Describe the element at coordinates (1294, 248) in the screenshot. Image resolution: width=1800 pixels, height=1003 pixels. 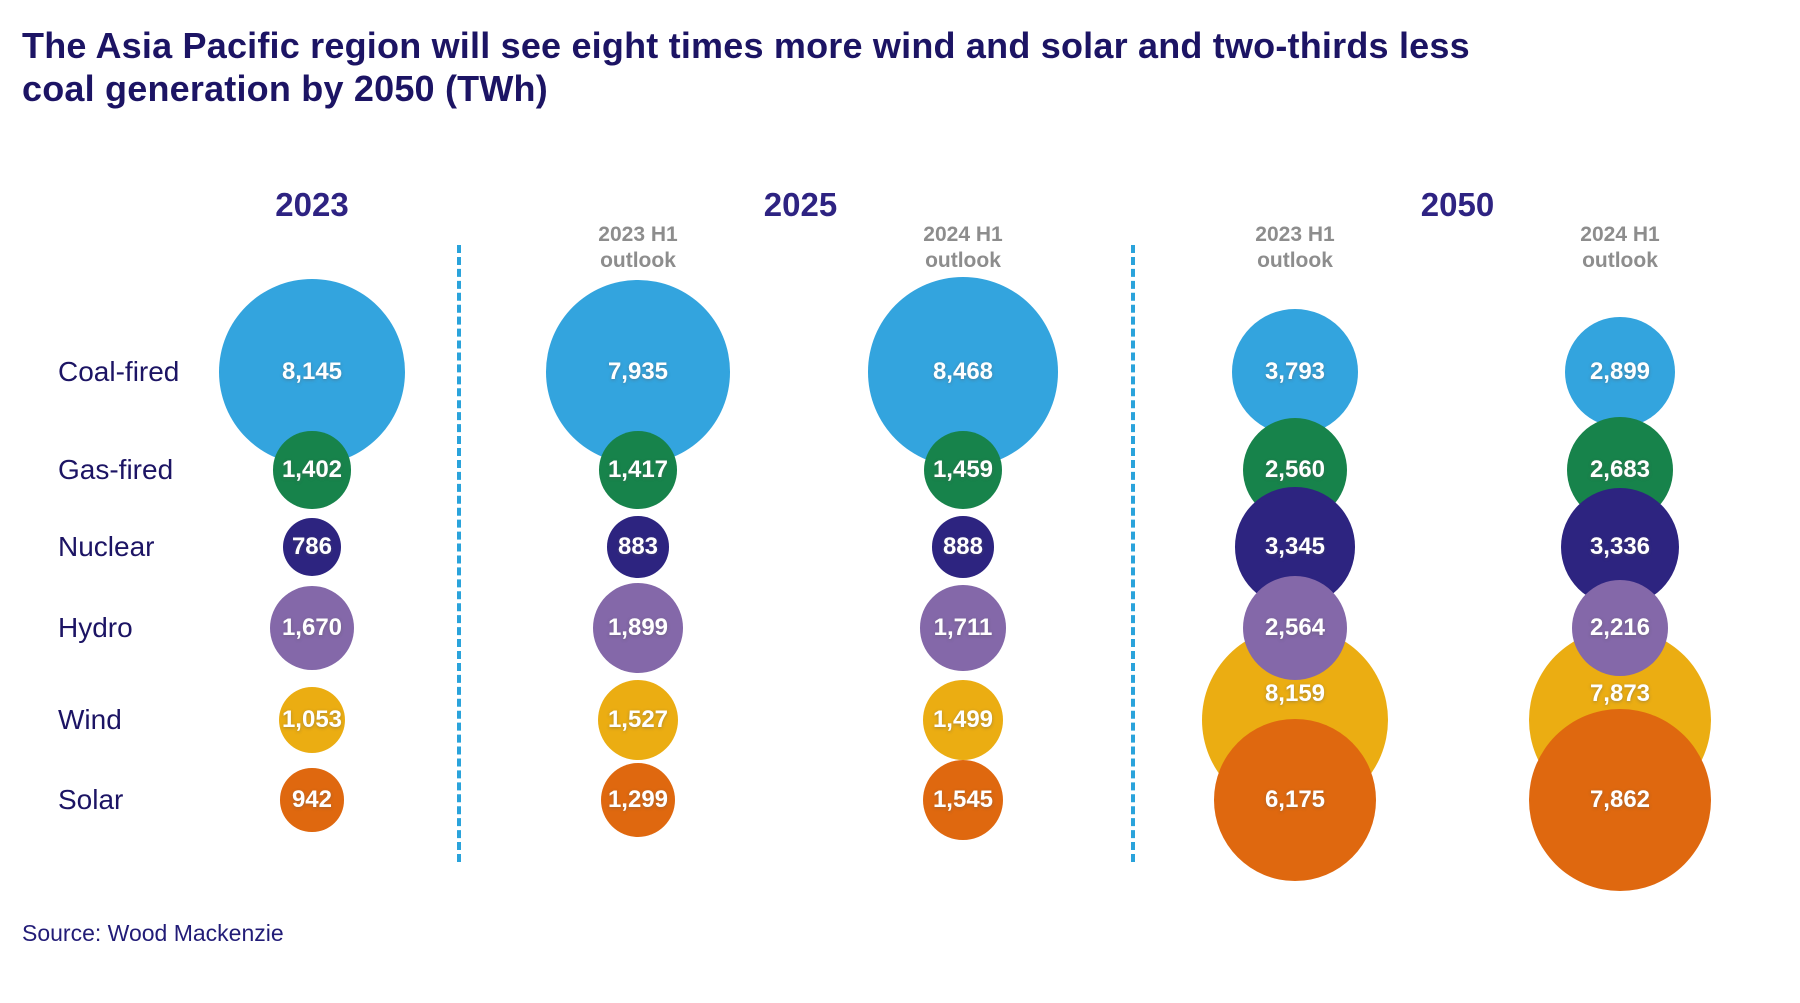
I see `outlook-header-2050-2023-h1: 2023 H1 outlook` at that location.